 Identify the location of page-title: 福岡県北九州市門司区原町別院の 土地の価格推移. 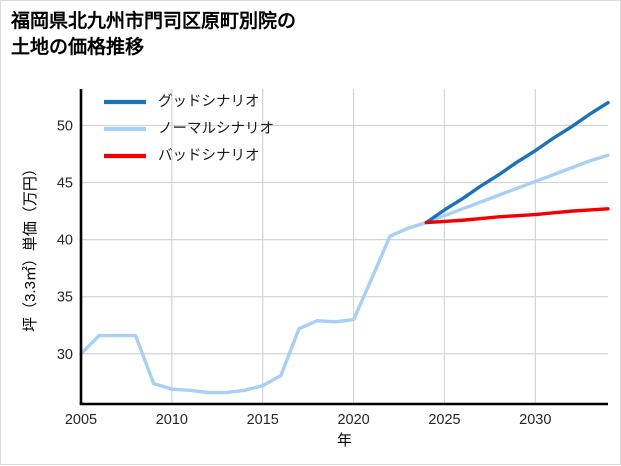
(154, 35).